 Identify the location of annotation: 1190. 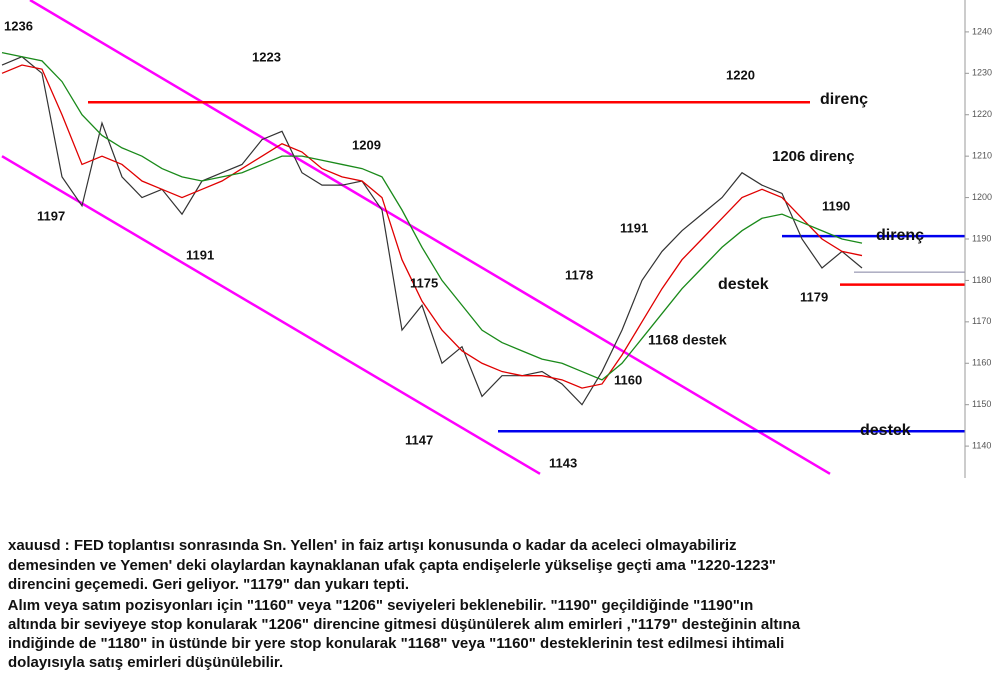
(836, 205).